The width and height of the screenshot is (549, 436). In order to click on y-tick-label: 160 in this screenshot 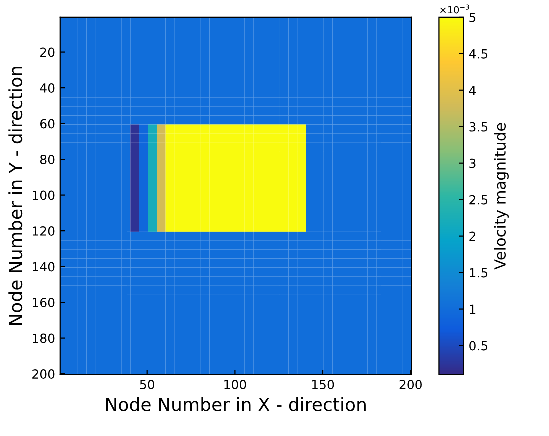, I will do `click(44, 303)`.